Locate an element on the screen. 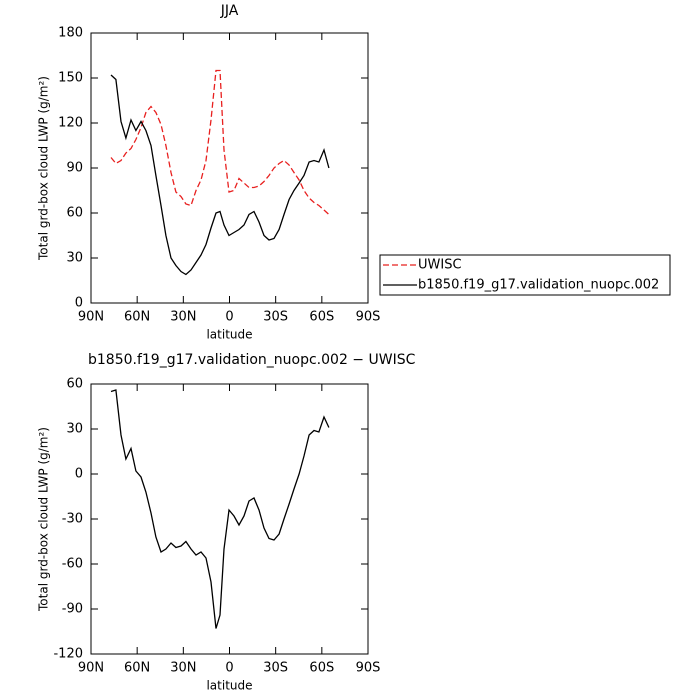  y-tick-label: -60 is located at coordinates (72, 564).